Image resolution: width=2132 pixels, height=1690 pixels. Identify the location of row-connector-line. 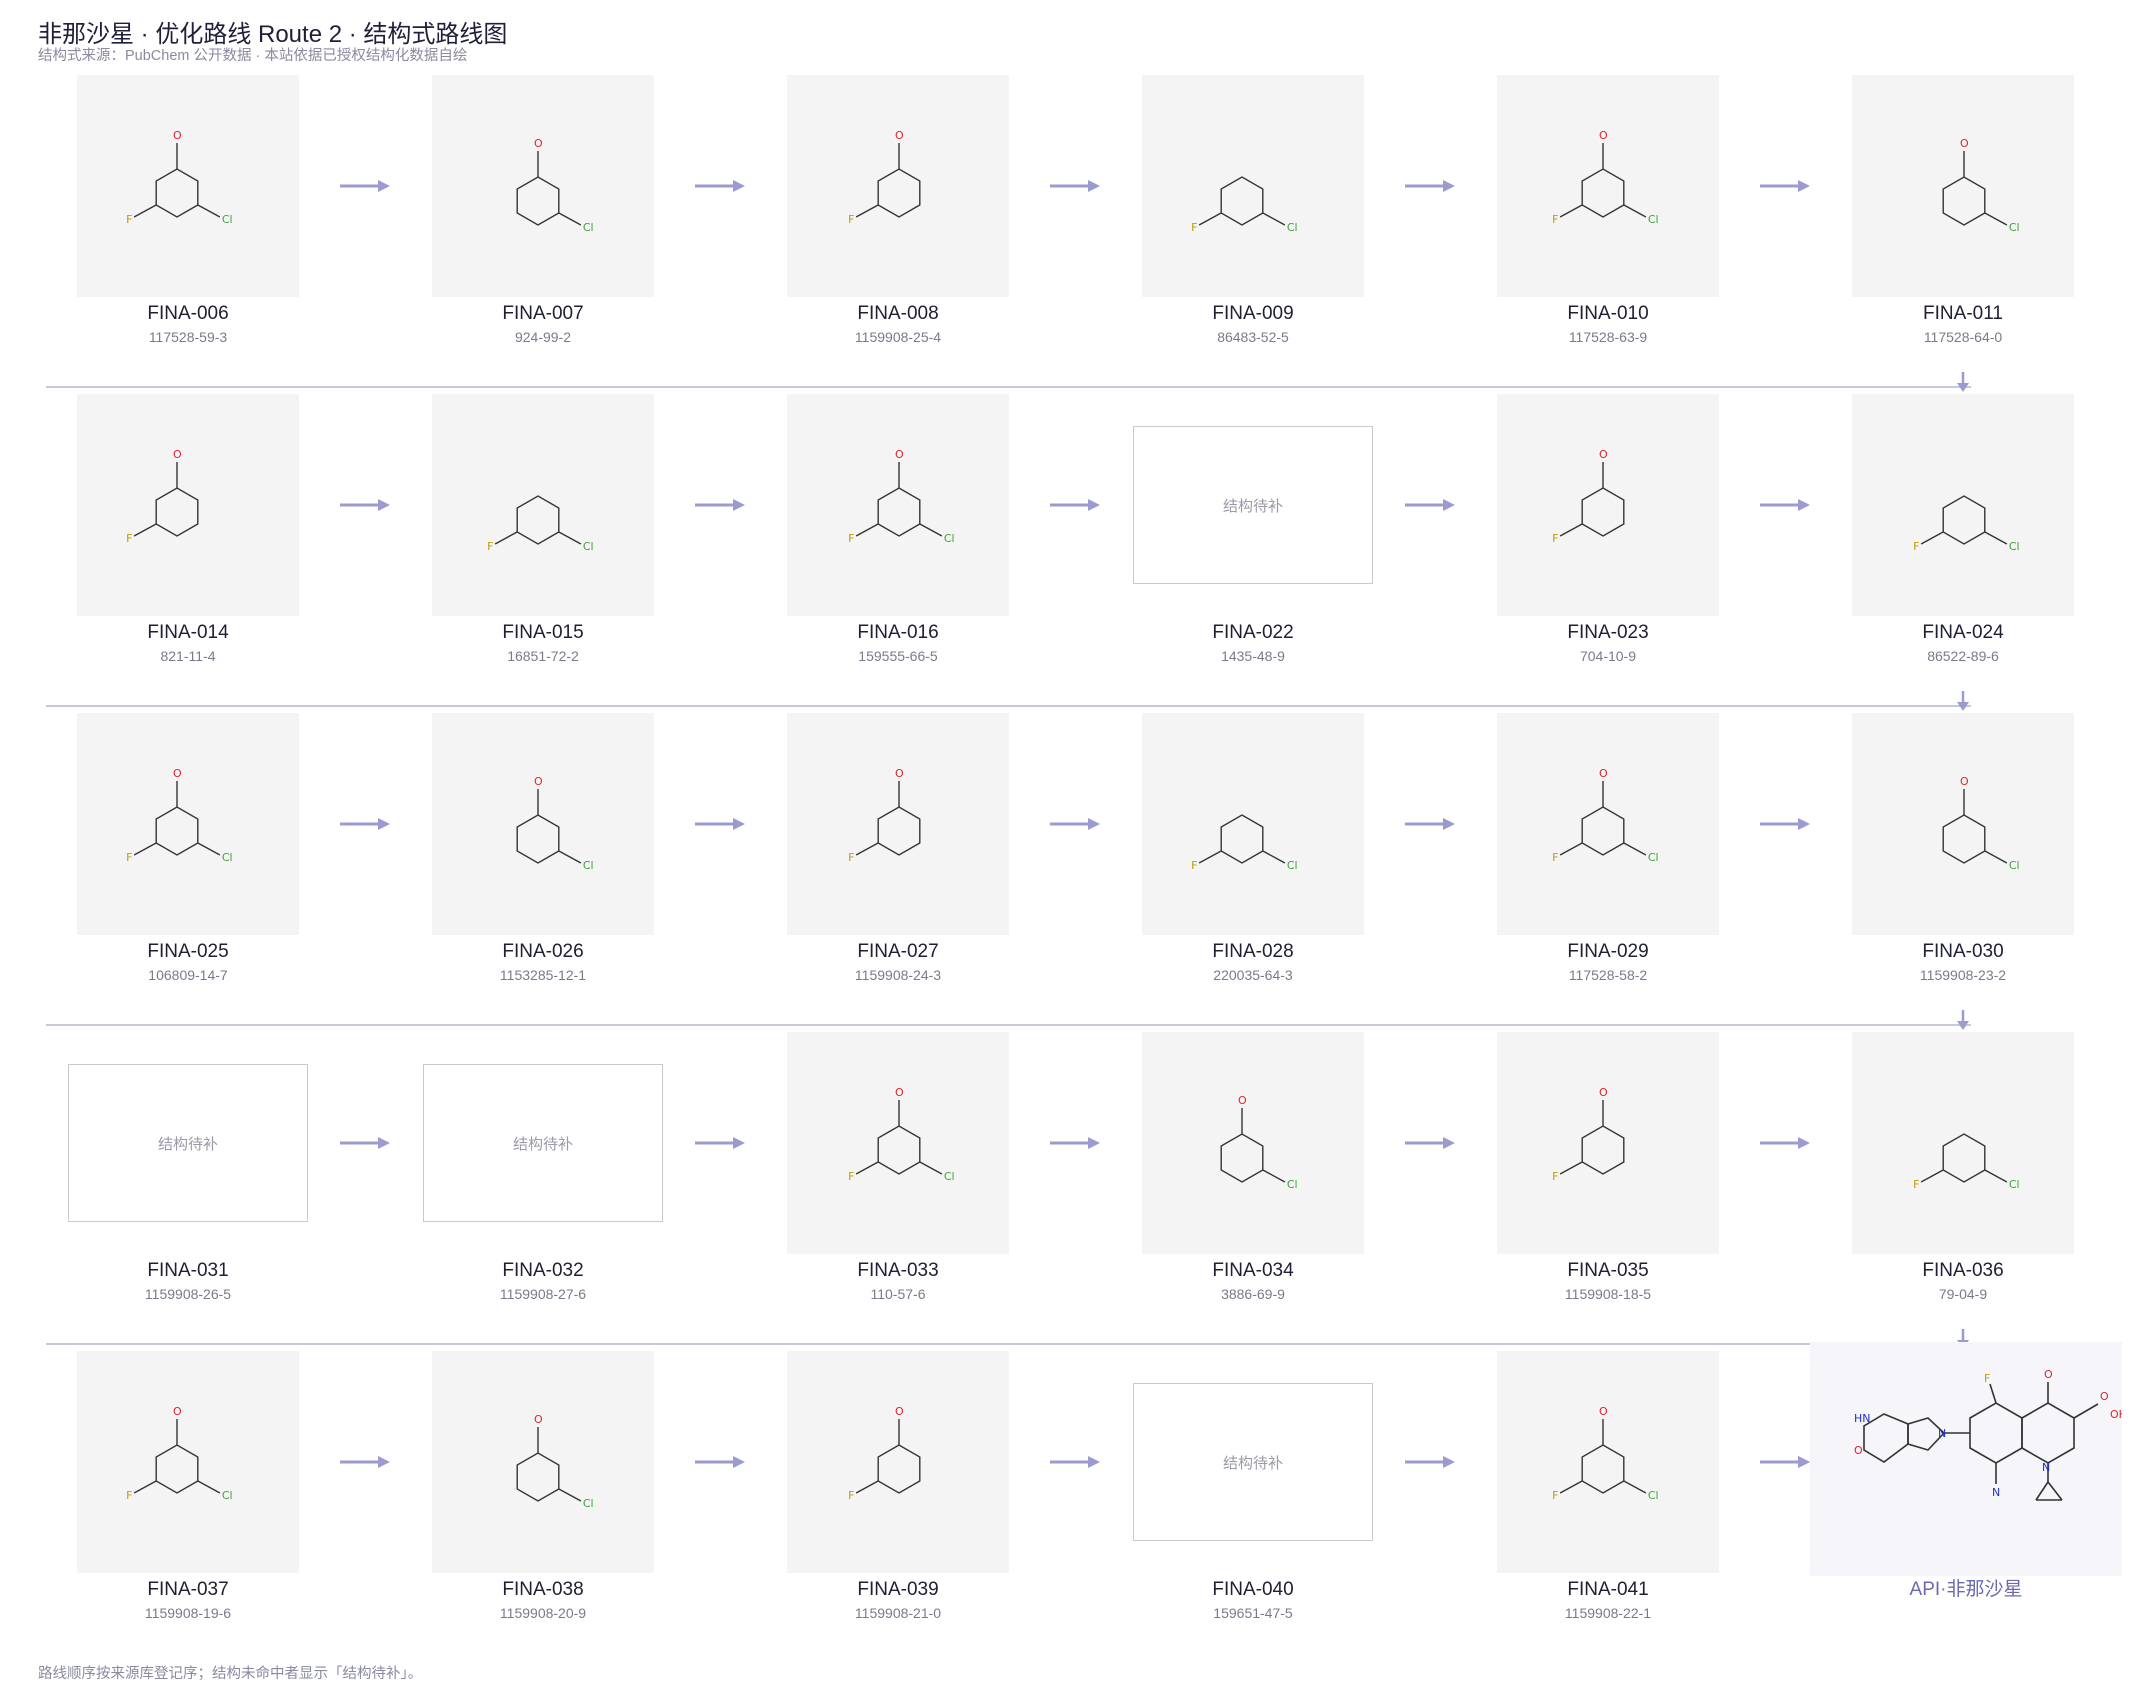
(1008, 1025).